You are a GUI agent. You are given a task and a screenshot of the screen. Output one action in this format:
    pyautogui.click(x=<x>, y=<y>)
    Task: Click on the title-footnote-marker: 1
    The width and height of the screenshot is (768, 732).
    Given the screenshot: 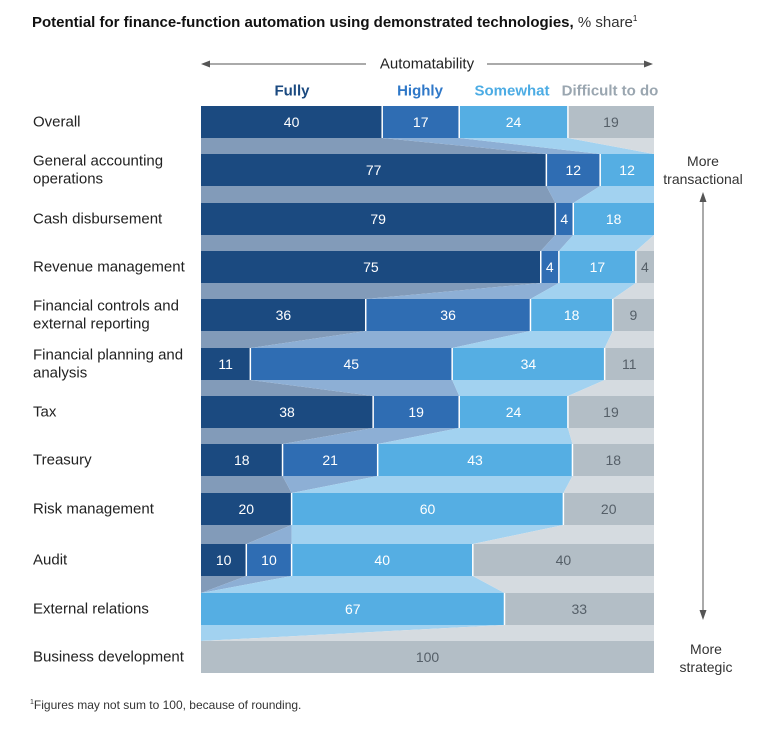 What is the action you would take?
    pyautogui.click(x=635, y=18)
    